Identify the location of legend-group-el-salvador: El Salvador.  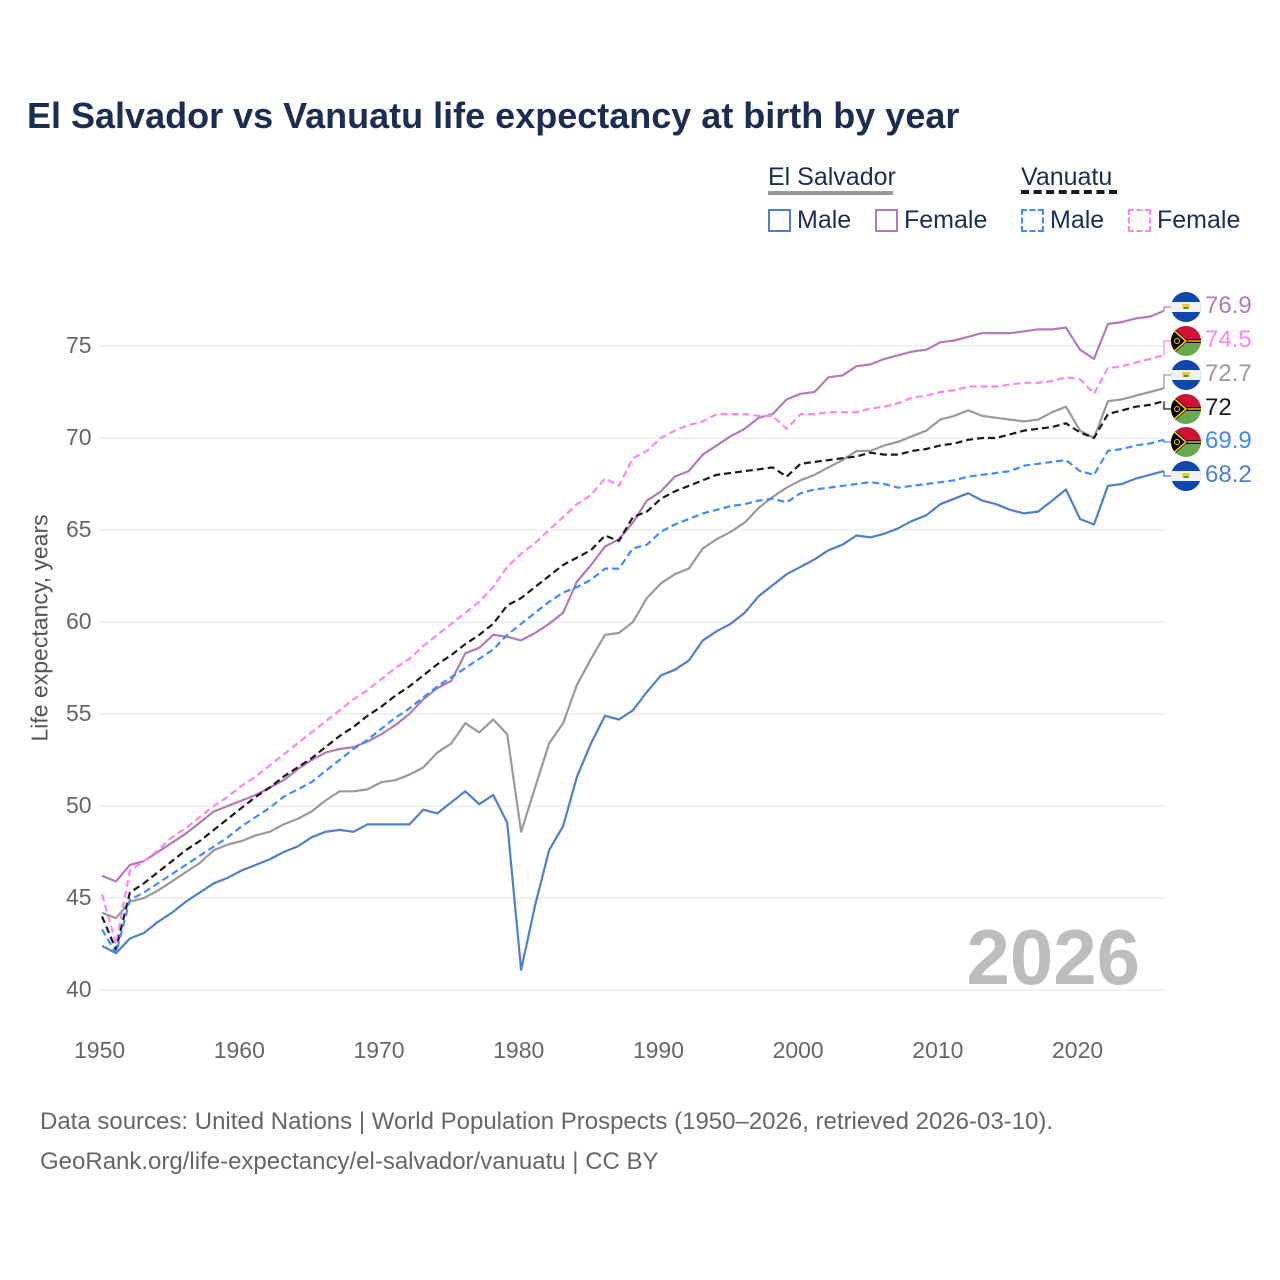
(832, 177).